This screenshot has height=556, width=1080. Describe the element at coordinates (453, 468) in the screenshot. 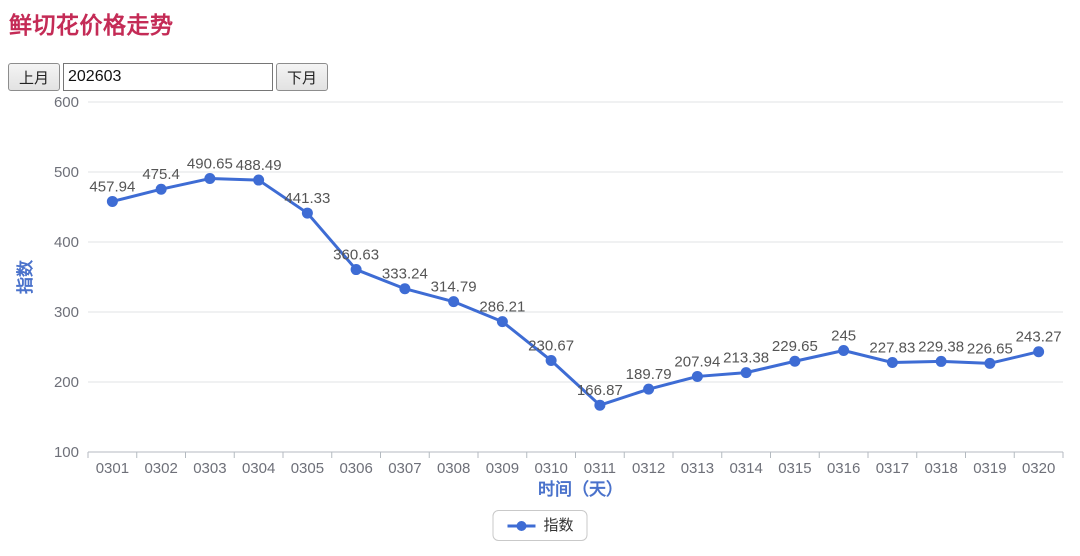

I see `x-axis-tick-label: 0308` at that location.